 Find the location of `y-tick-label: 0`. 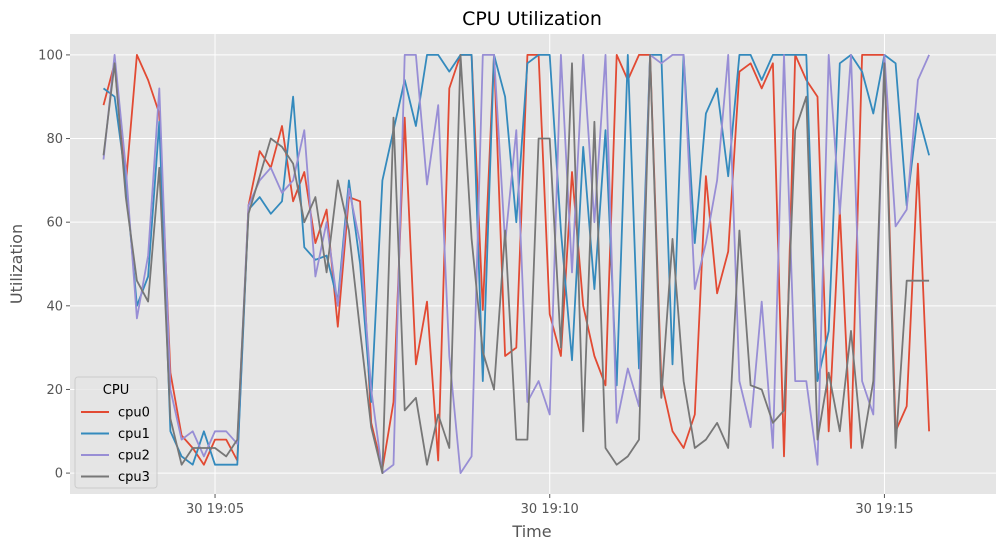

y-tick-label: 0 is located at coordinates (59, 474).